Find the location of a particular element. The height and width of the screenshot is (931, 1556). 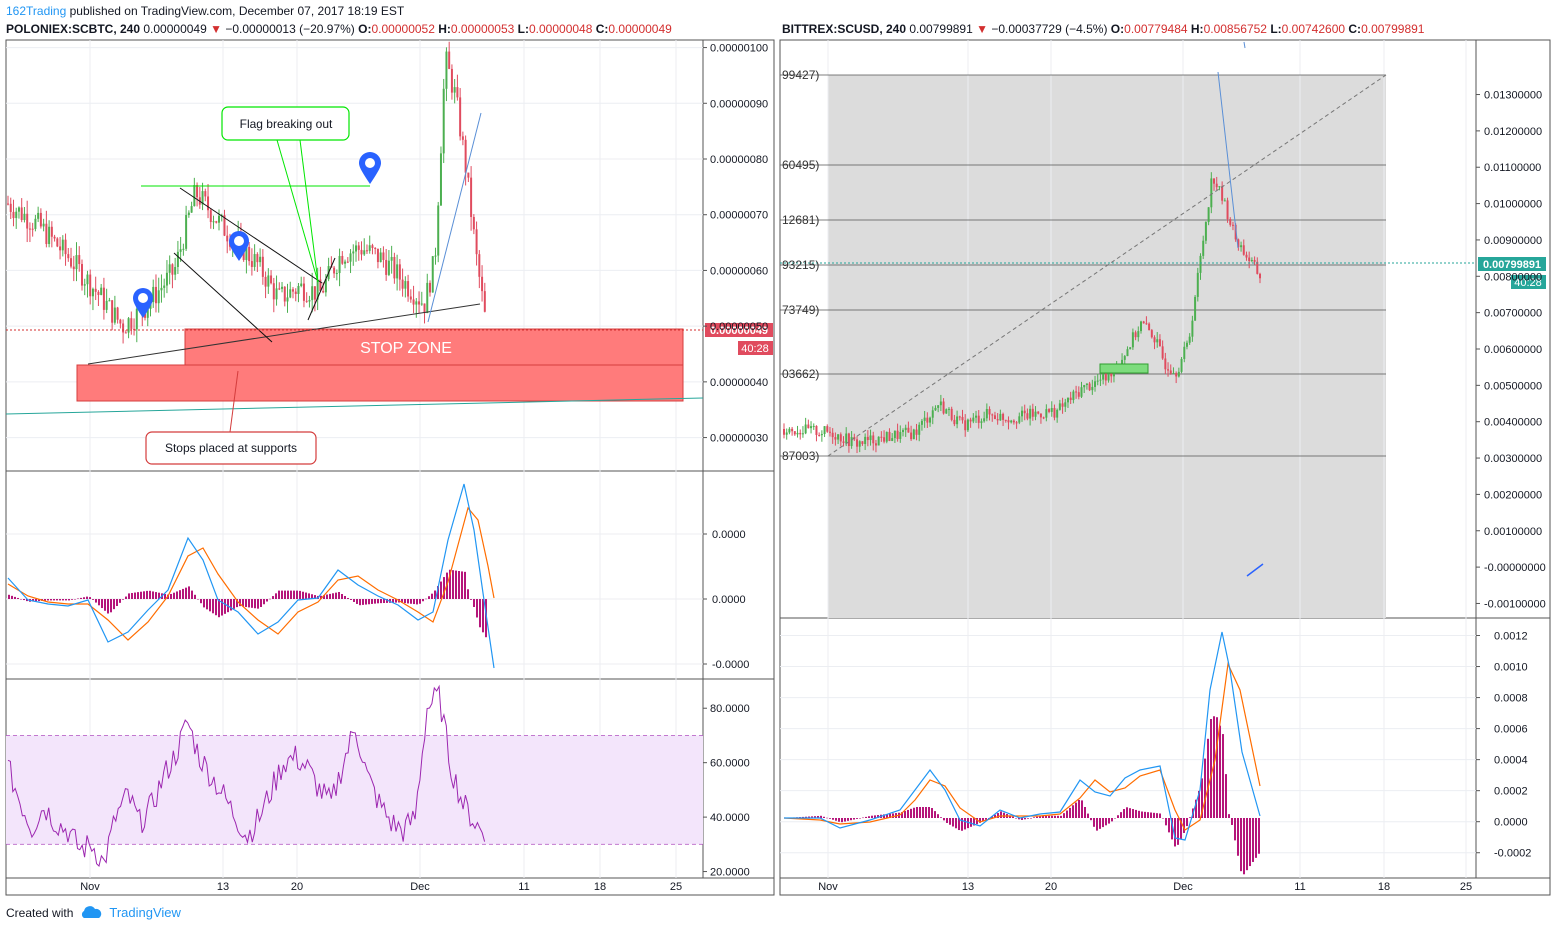

tradingview-link: TradingView is located at coordinates (145, 912).